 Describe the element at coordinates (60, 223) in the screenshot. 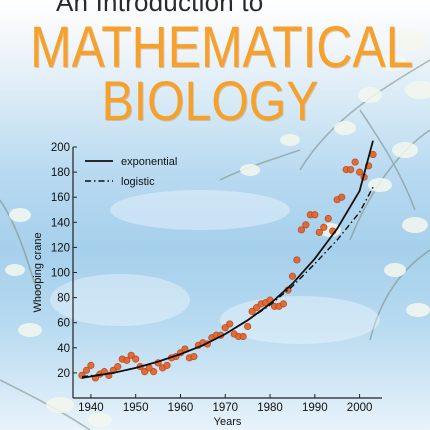

I see `y-tick-label: 140` at that location.